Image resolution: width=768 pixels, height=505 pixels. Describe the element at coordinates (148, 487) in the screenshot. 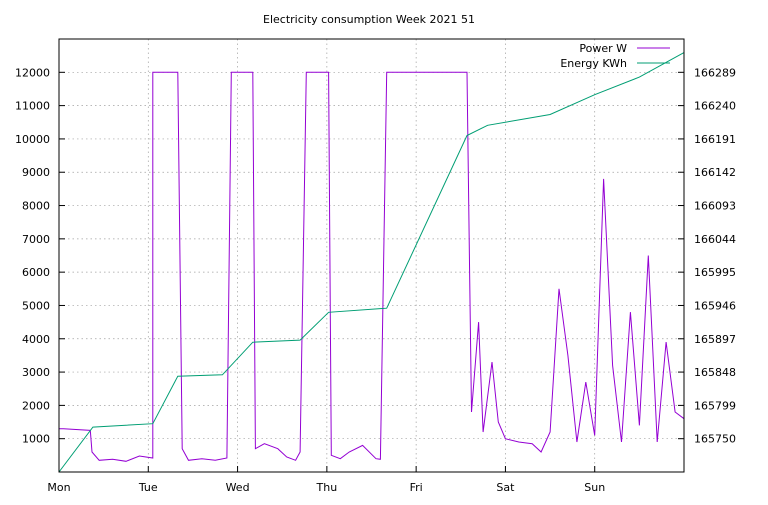

I see `x-tick-label: Tue` at that location.